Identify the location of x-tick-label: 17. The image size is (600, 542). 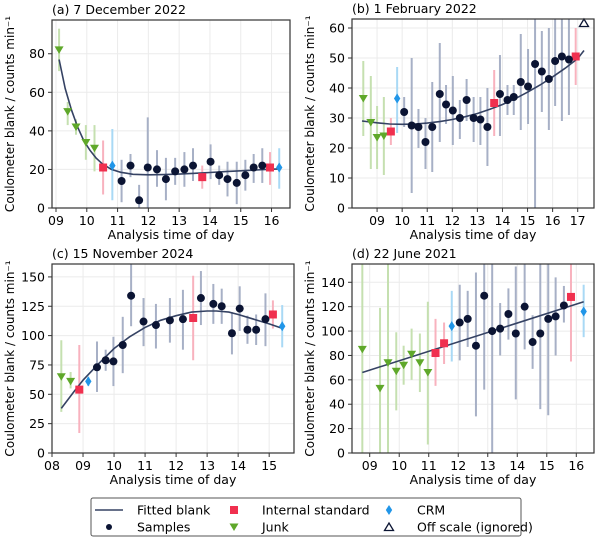
(578, 220).